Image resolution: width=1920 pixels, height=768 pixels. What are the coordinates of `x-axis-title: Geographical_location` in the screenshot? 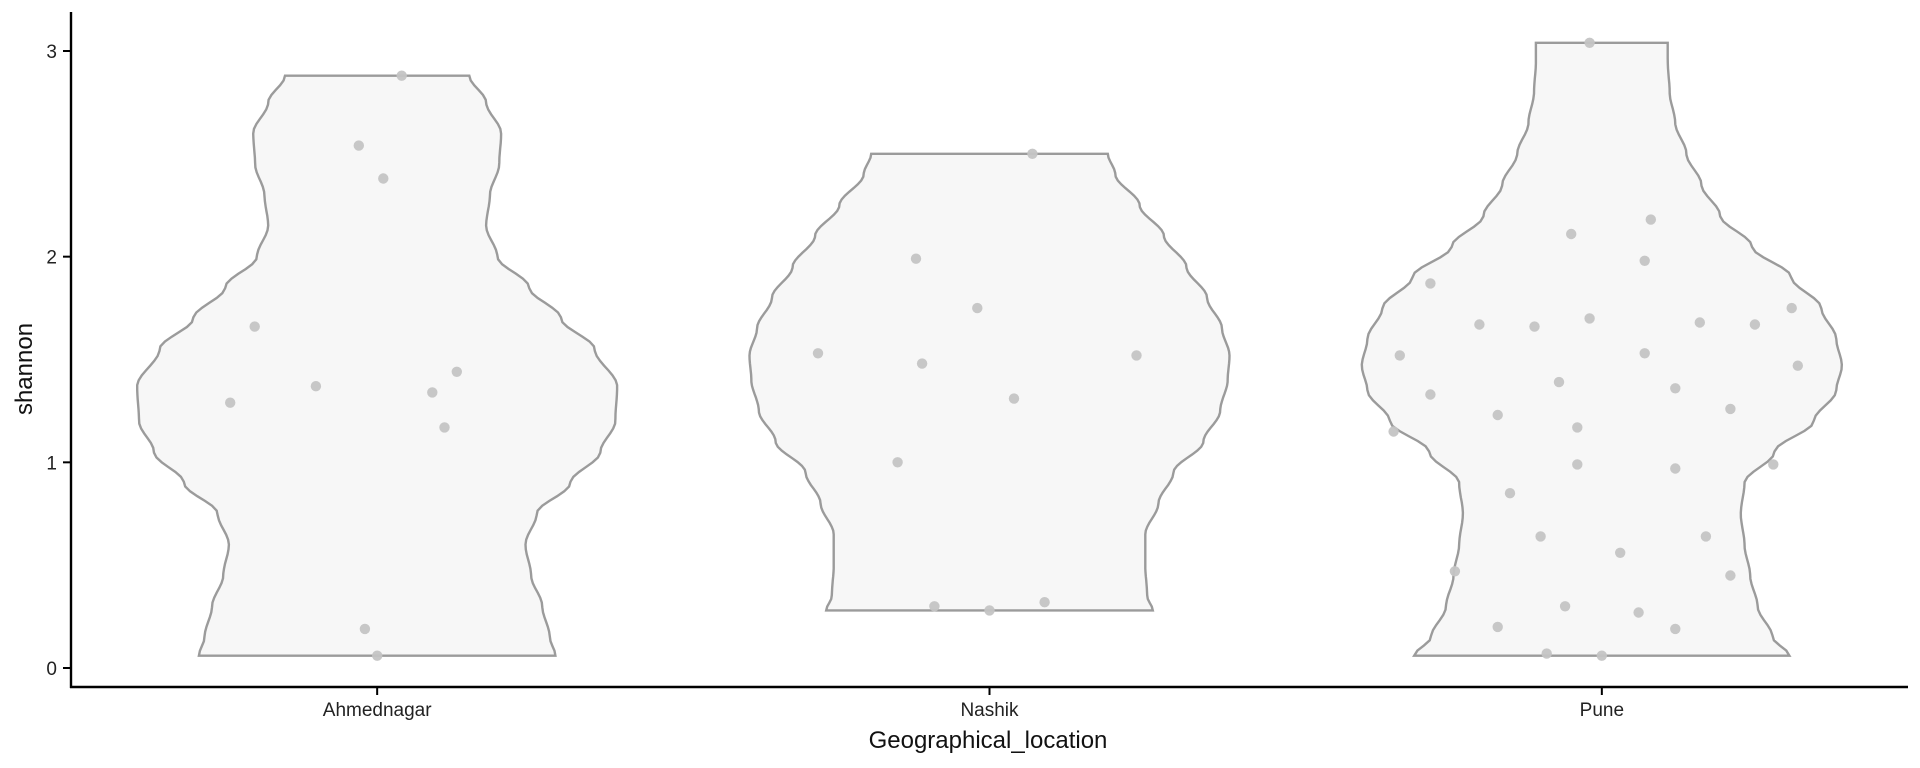 It's located at (988, 740).